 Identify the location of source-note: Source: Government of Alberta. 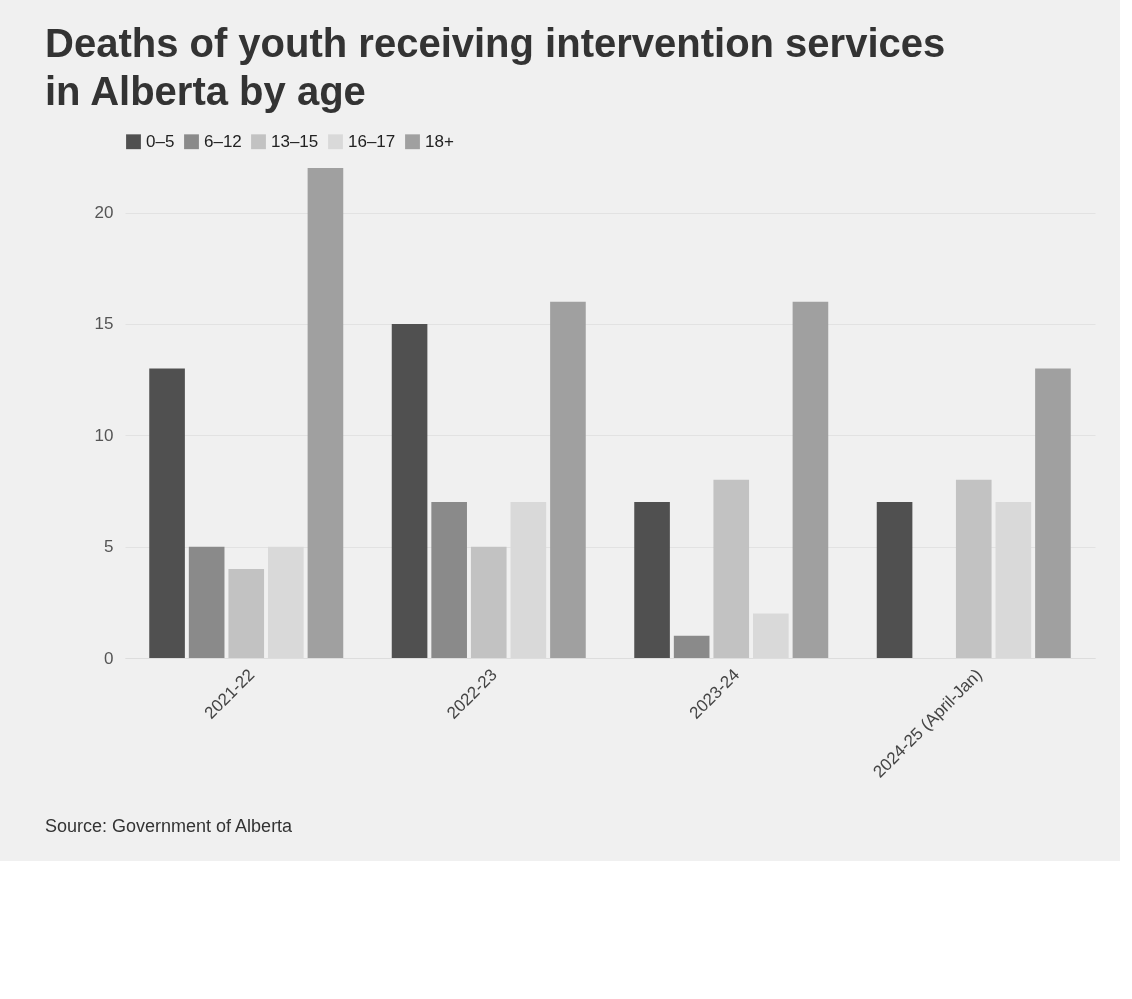
(169, 826).